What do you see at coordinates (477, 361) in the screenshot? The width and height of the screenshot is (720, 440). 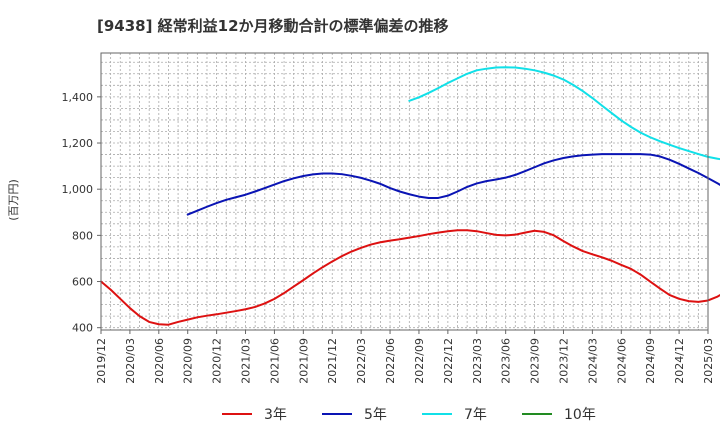 I see `x-tick-label: 2023/03` at bounding box center [477, 361].